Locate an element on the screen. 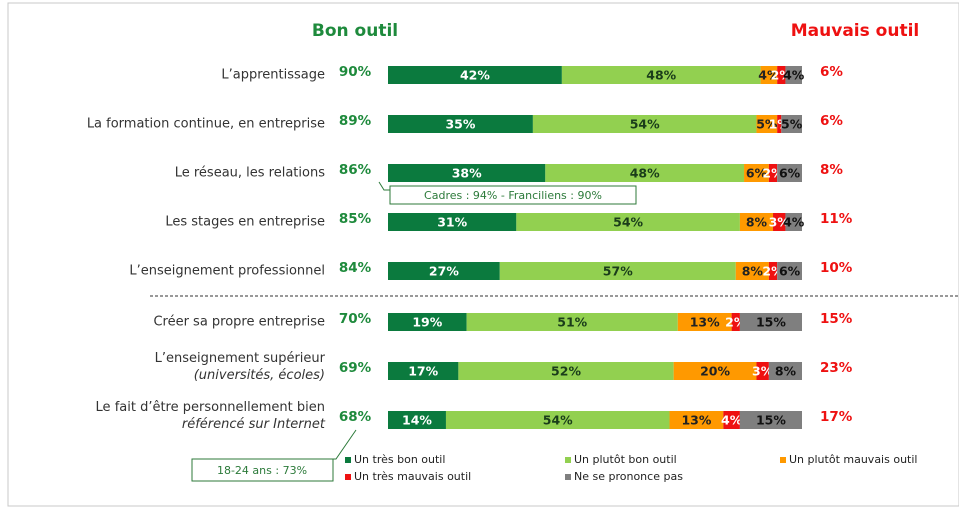 The image size is (959, 513). data-label: 38% is located at coordinates (467, 173).